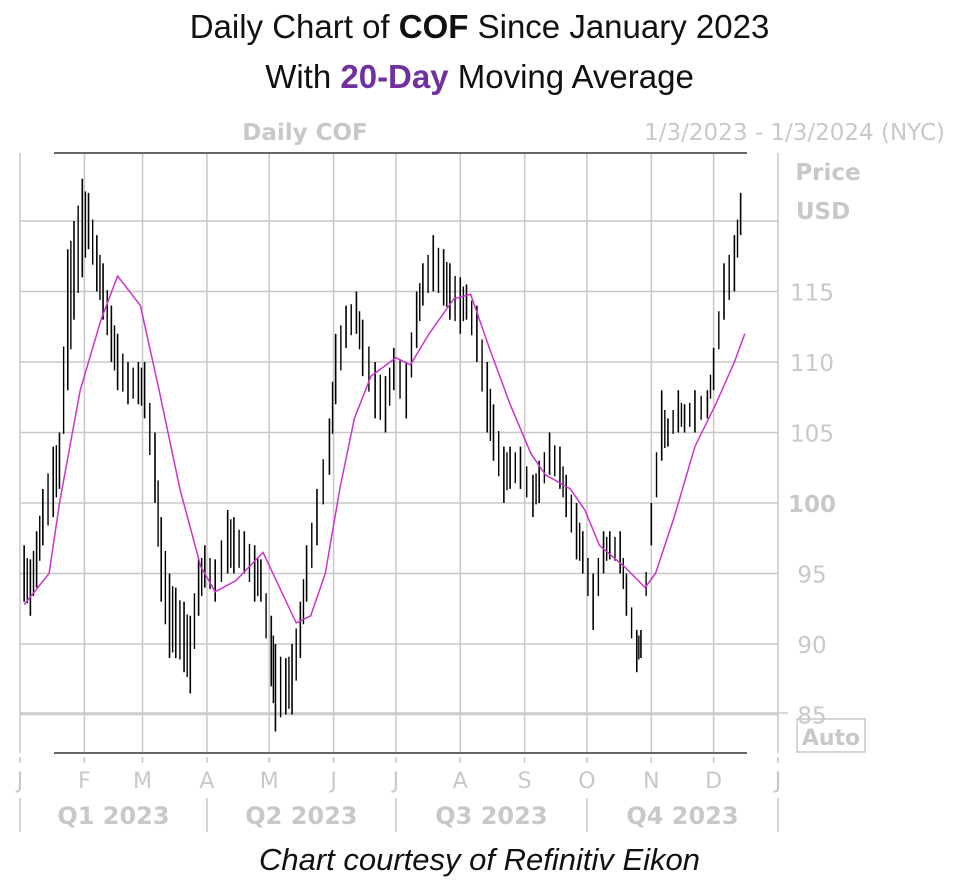 This screenshot has width=959, height=889. I want to click on auto-scale-button, so click(831, 735).